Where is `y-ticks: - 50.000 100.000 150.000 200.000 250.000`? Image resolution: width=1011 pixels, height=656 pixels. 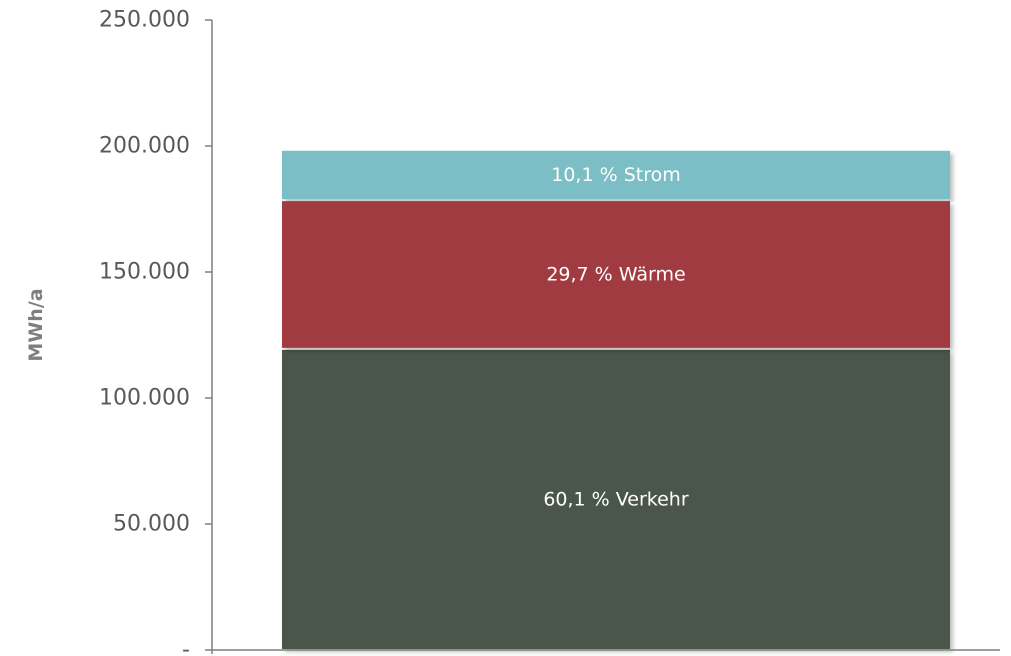
y-ticks: - 50.000 100.000 150.000 200.000 250.000 is located at coordinates (155, 332).